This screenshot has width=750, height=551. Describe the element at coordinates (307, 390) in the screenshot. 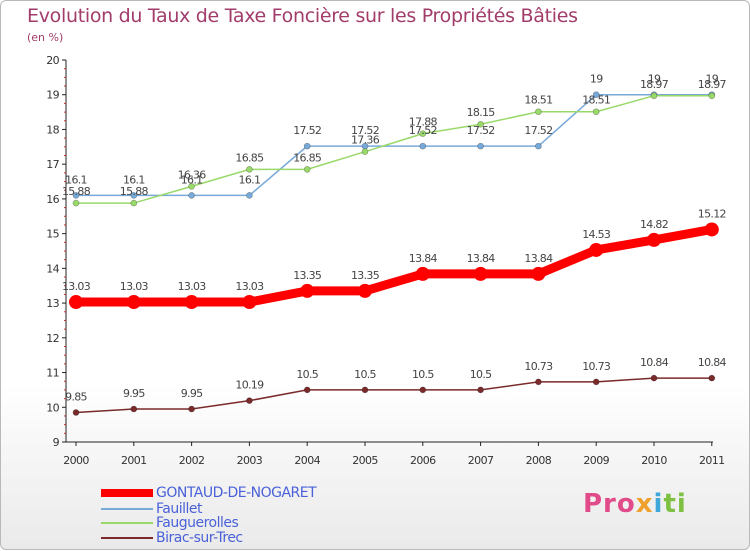

I see `series-3-point-2004` at that location.